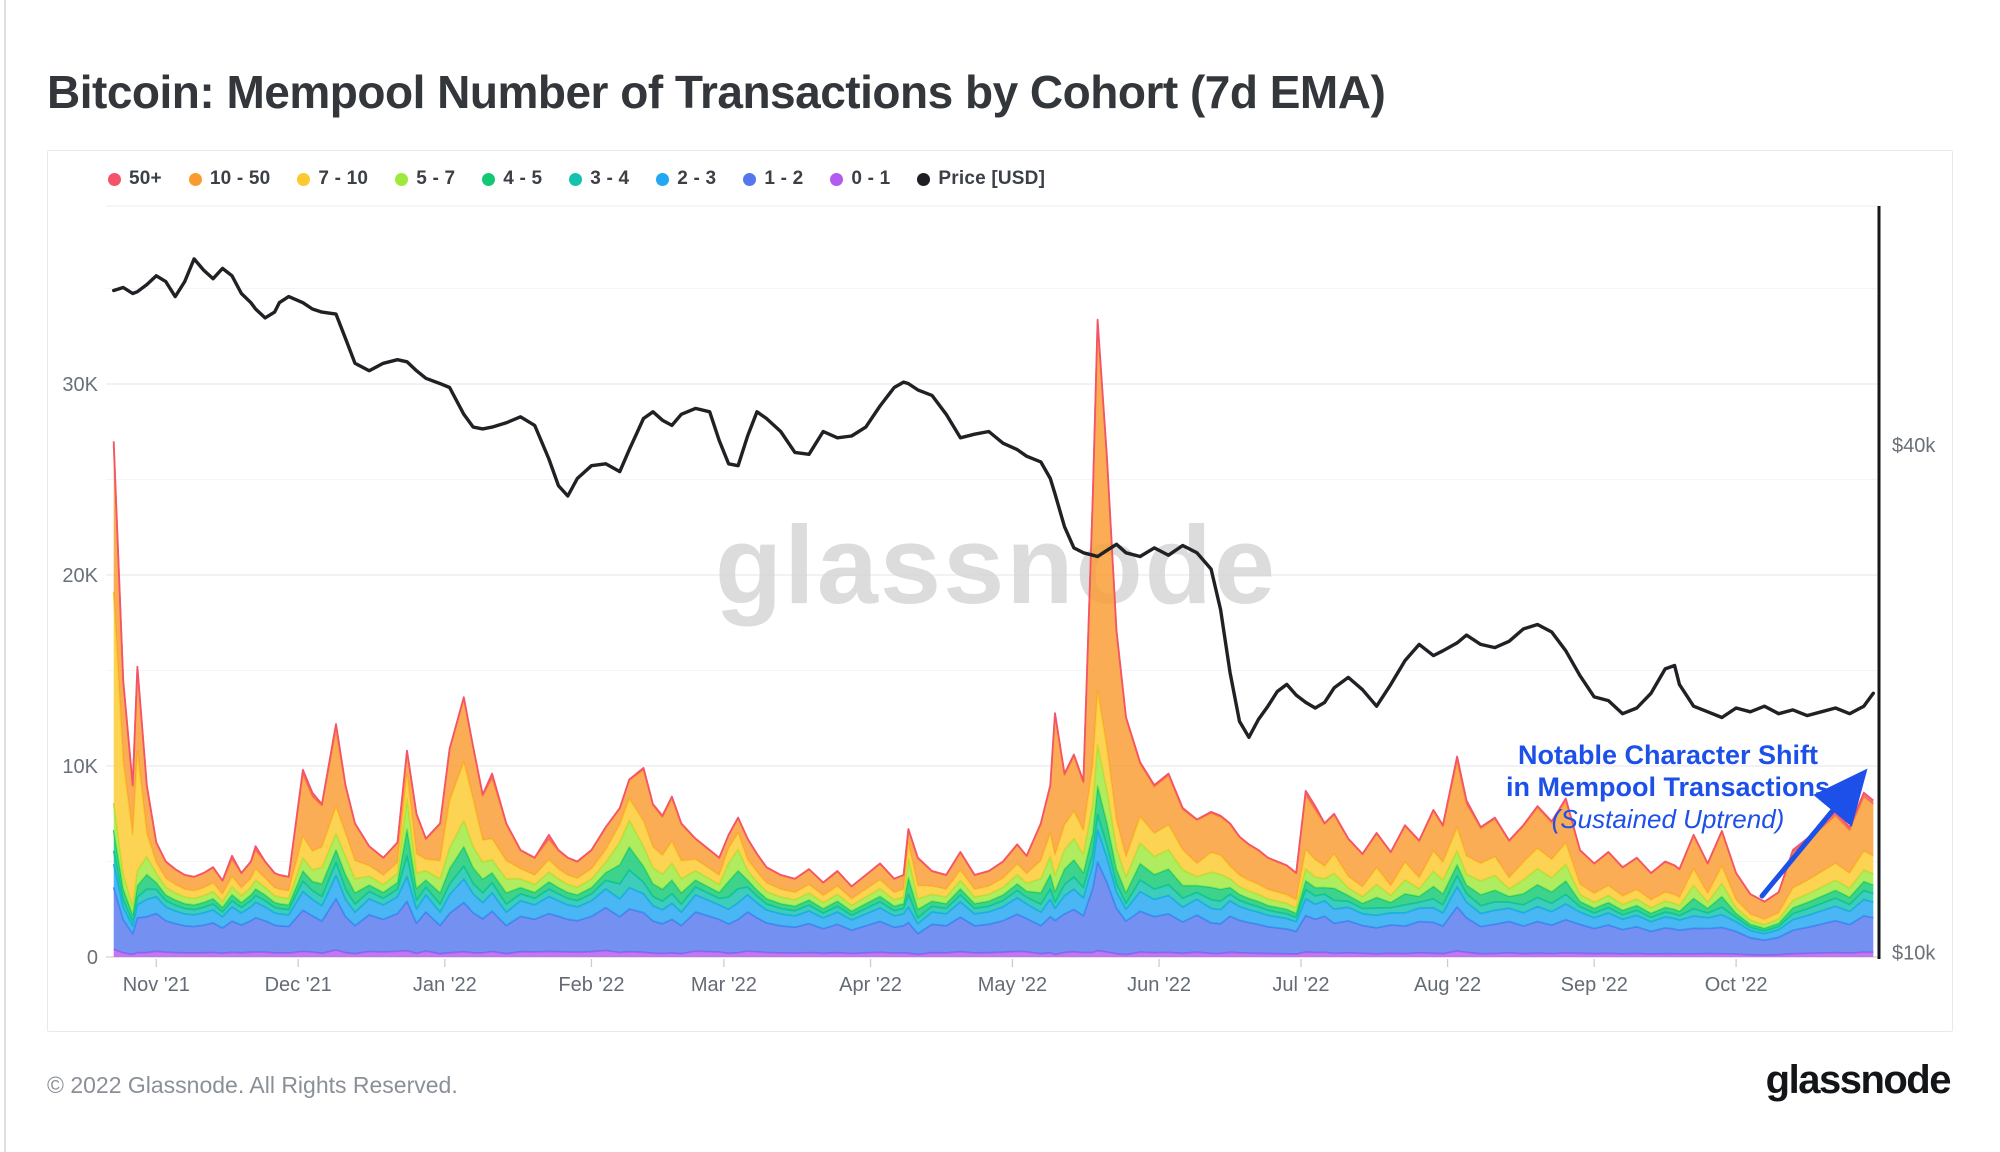  Describe the element at coordinates (298, 985) in the screenshot. I see `svg-text: Dec '21` at that location.